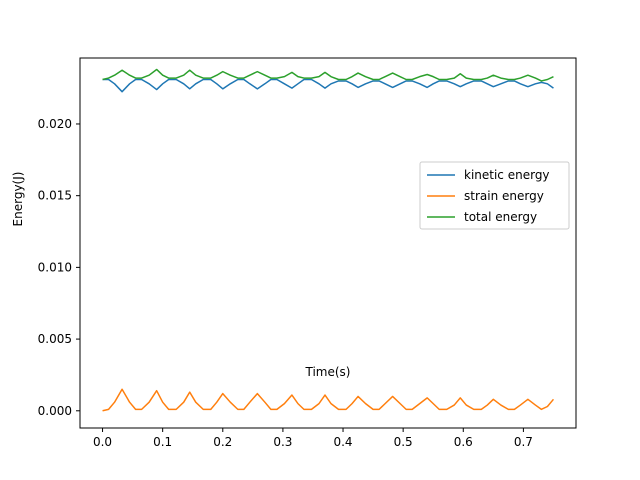 This screenshot has width=640, height=480. Describe the element at coordinates (328, 85) in the screenshot. I see `series-line-kinetic-energy` at that location.